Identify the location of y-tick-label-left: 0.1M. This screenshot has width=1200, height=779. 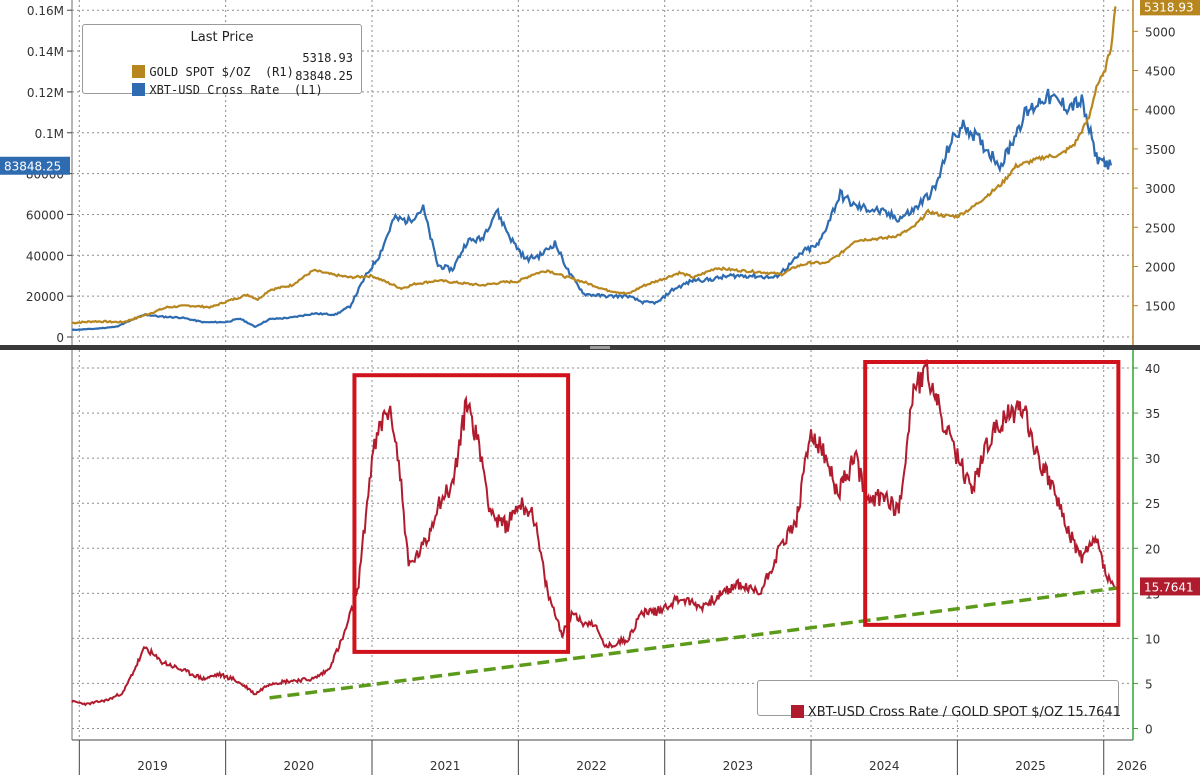
(49, 134).